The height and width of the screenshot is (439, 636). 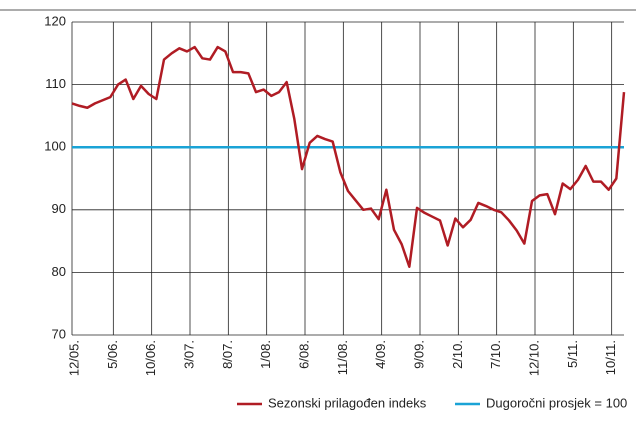 I want to click on x-tick-label: 11/08., so click(x=342, y=357).